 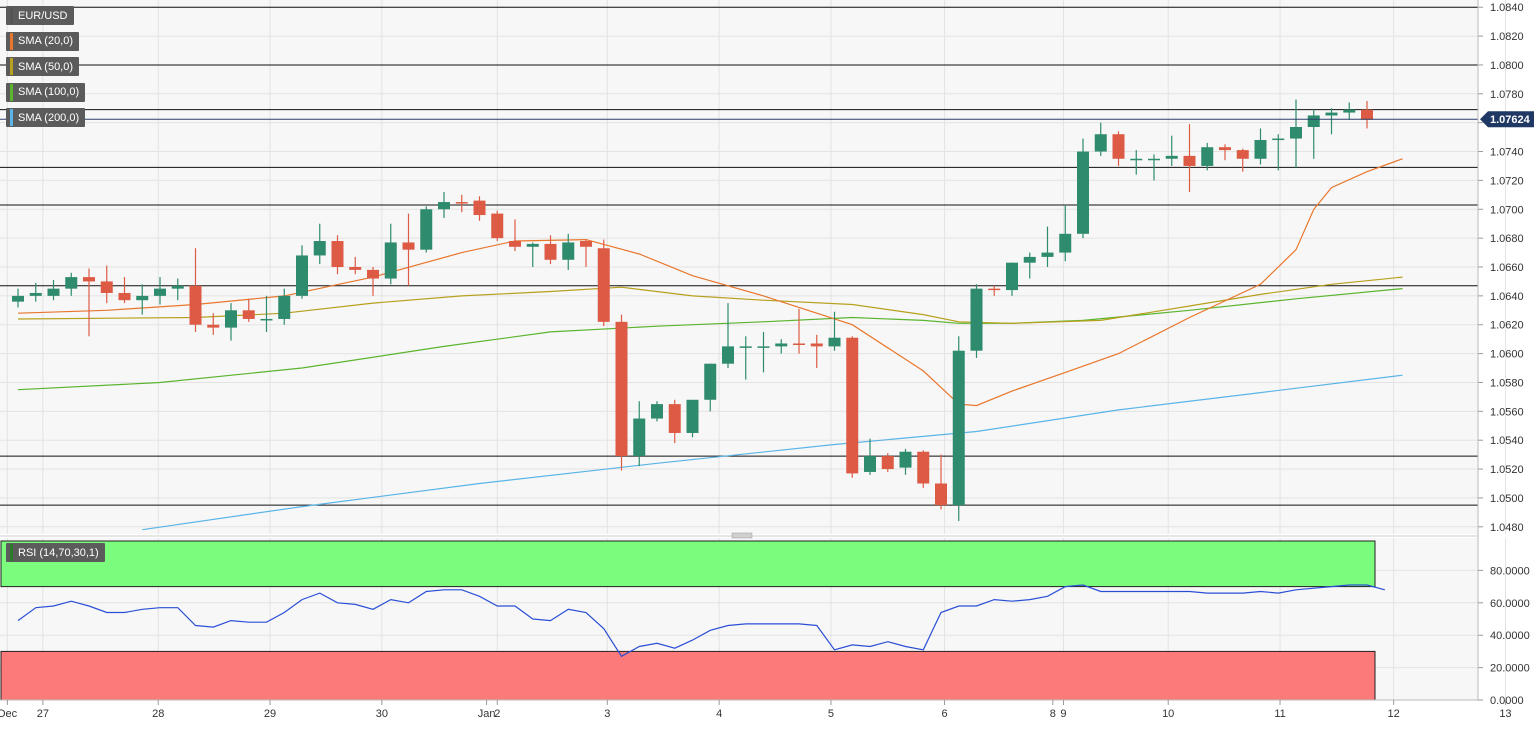 I want to click on y-tick-label: 1.0480, so click(x=1507, y=528).